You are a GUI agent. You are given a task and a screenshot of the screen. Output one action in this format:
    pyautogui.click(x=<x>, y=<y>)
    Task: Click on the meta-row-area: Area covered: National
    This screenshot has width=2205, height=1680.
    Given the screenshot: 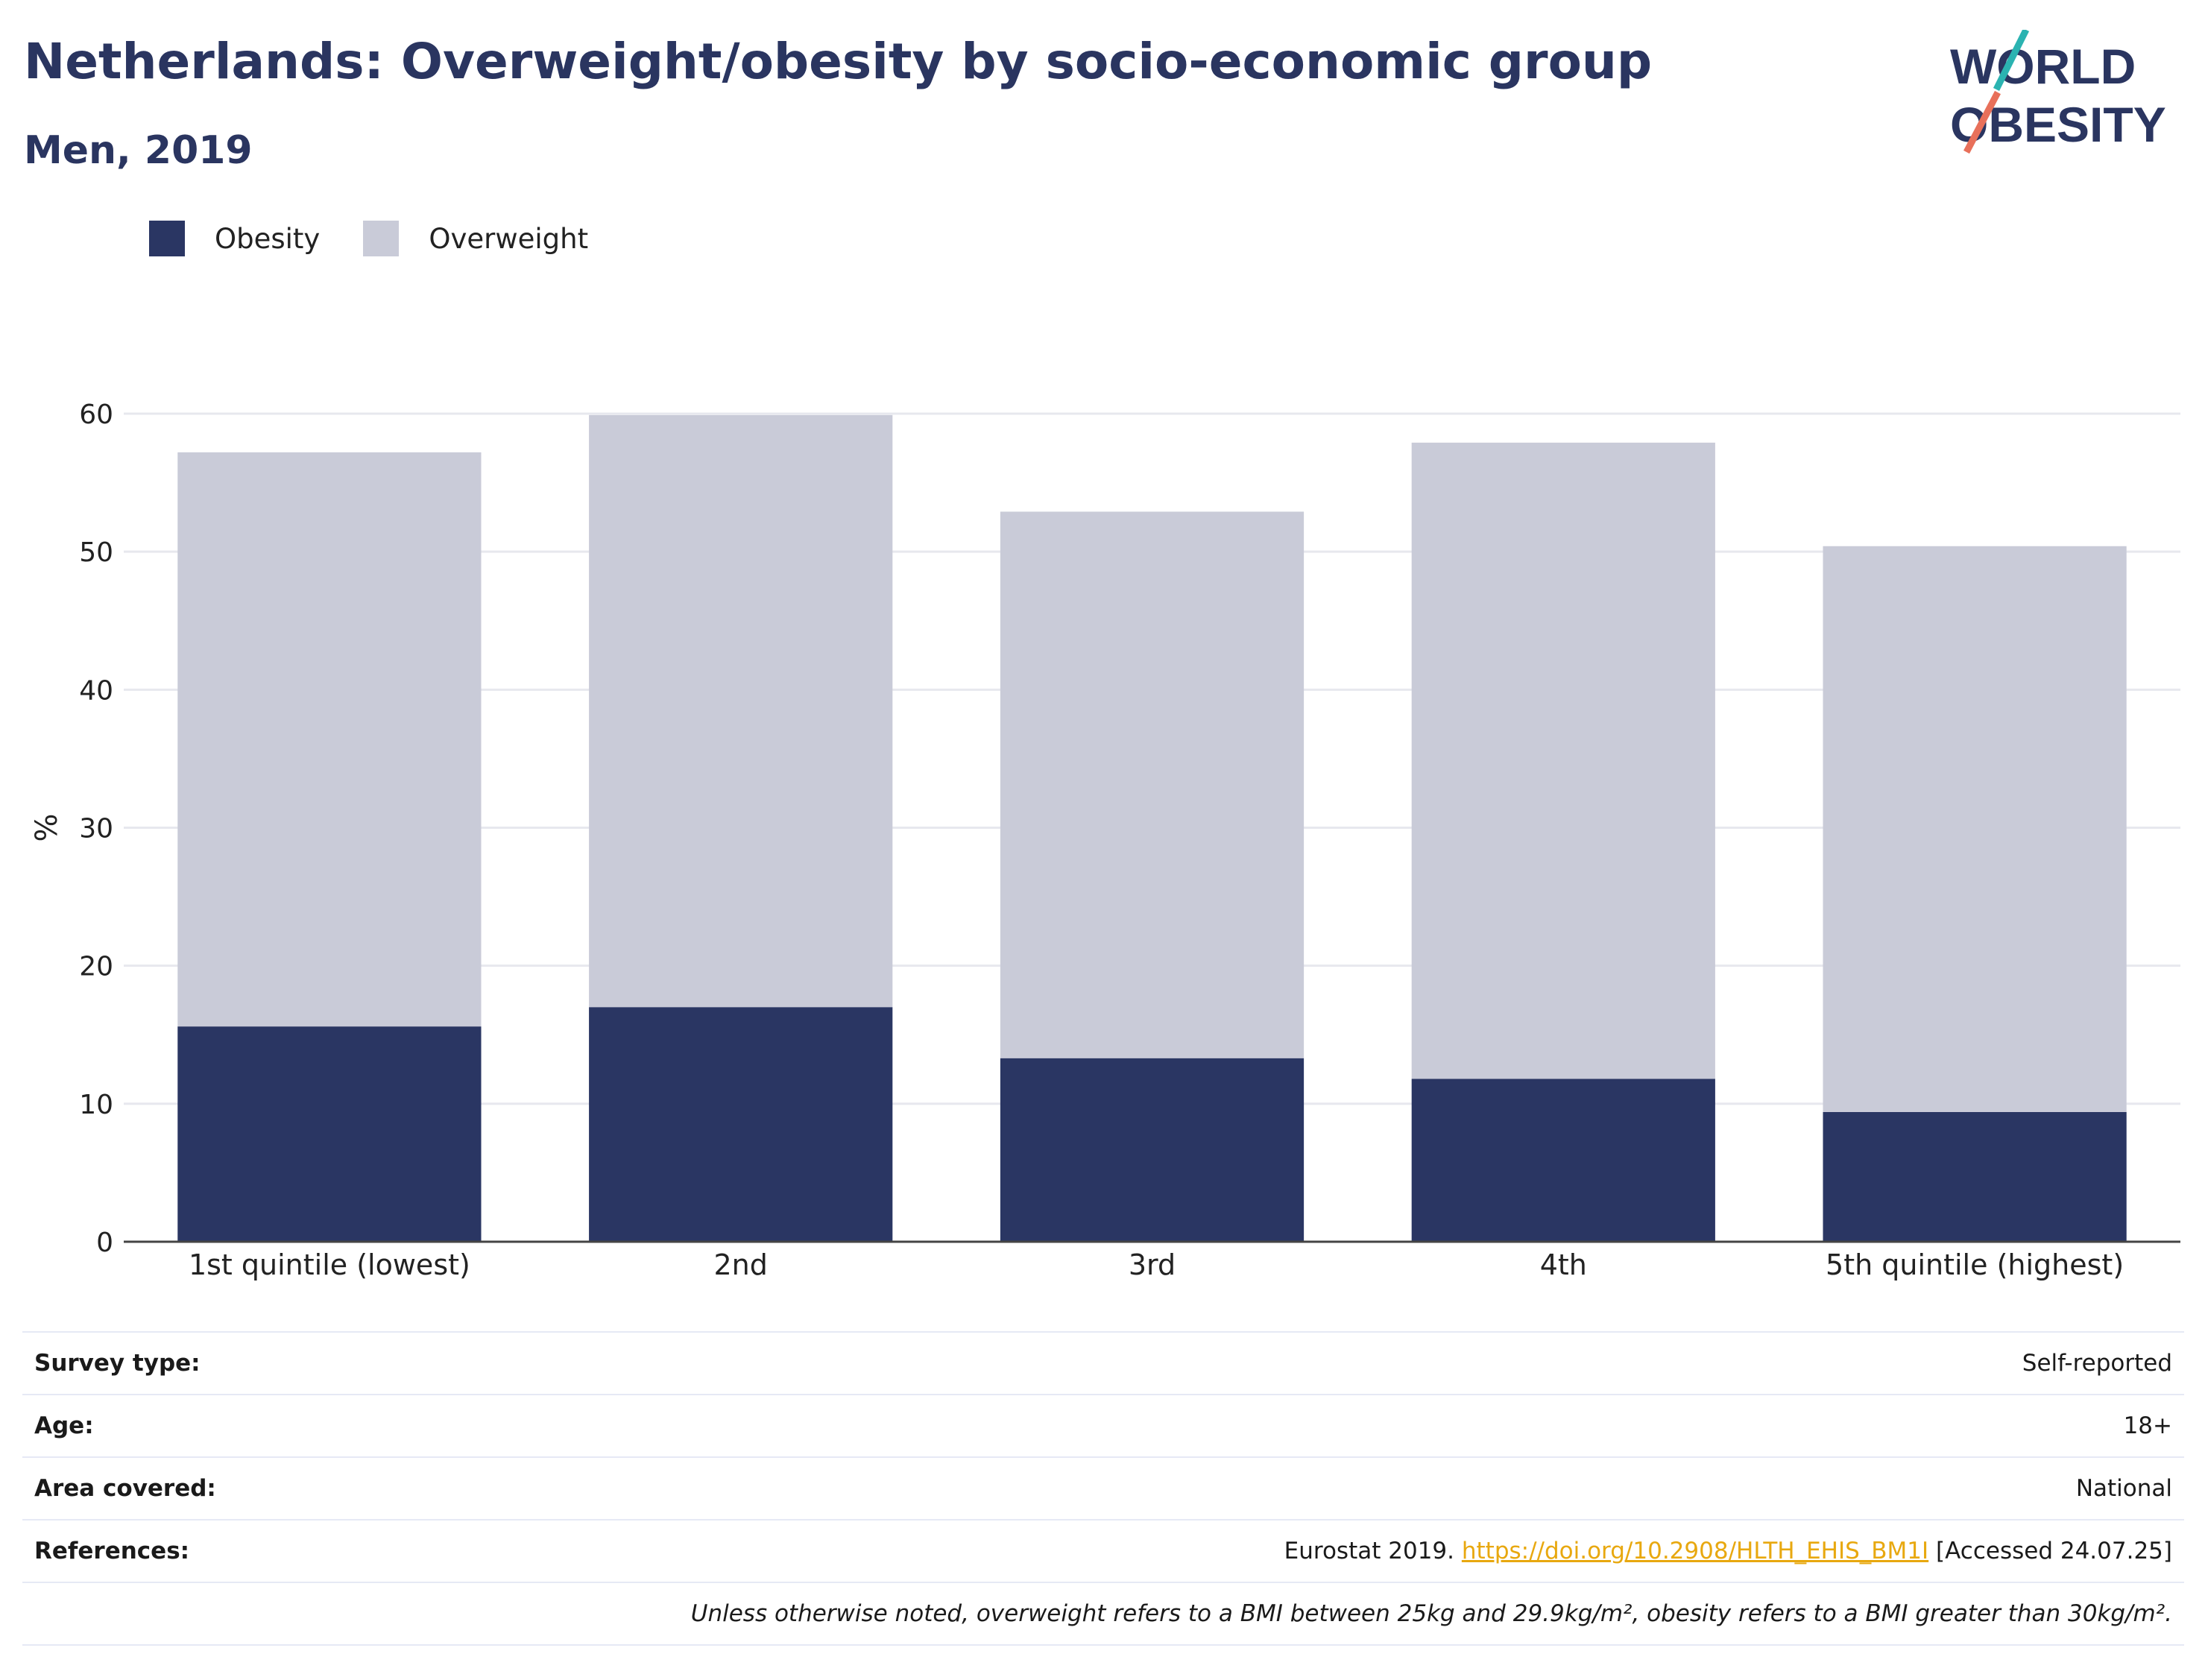 What is the action you would take?
    pyautogui.click(x=1103, y=1487)
    